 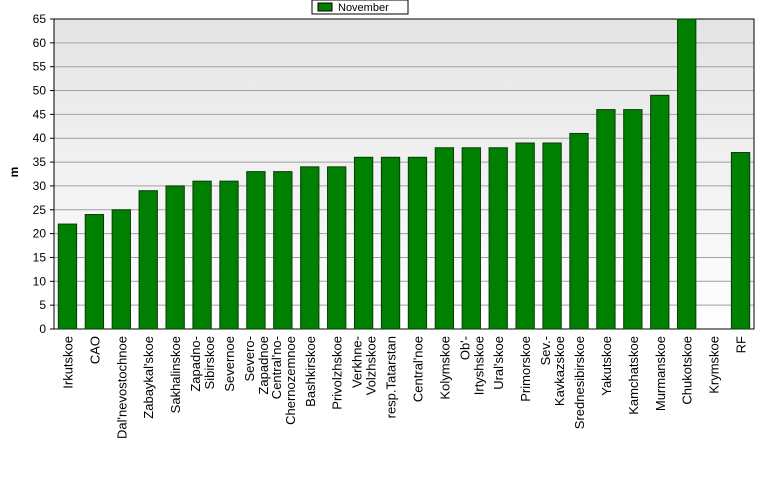 What do you see at coordinates (417, 369) in the screenshot?
I see `x-tick-label: Central'noe` at bounding box center [417, 369].